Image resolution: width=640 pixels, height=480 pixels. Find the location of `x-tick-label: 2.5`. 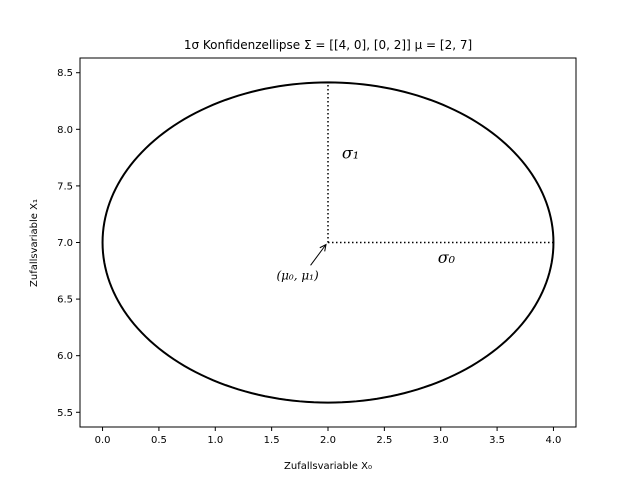

x-tick-label: 2.5 is located at coordinates (384, 440).